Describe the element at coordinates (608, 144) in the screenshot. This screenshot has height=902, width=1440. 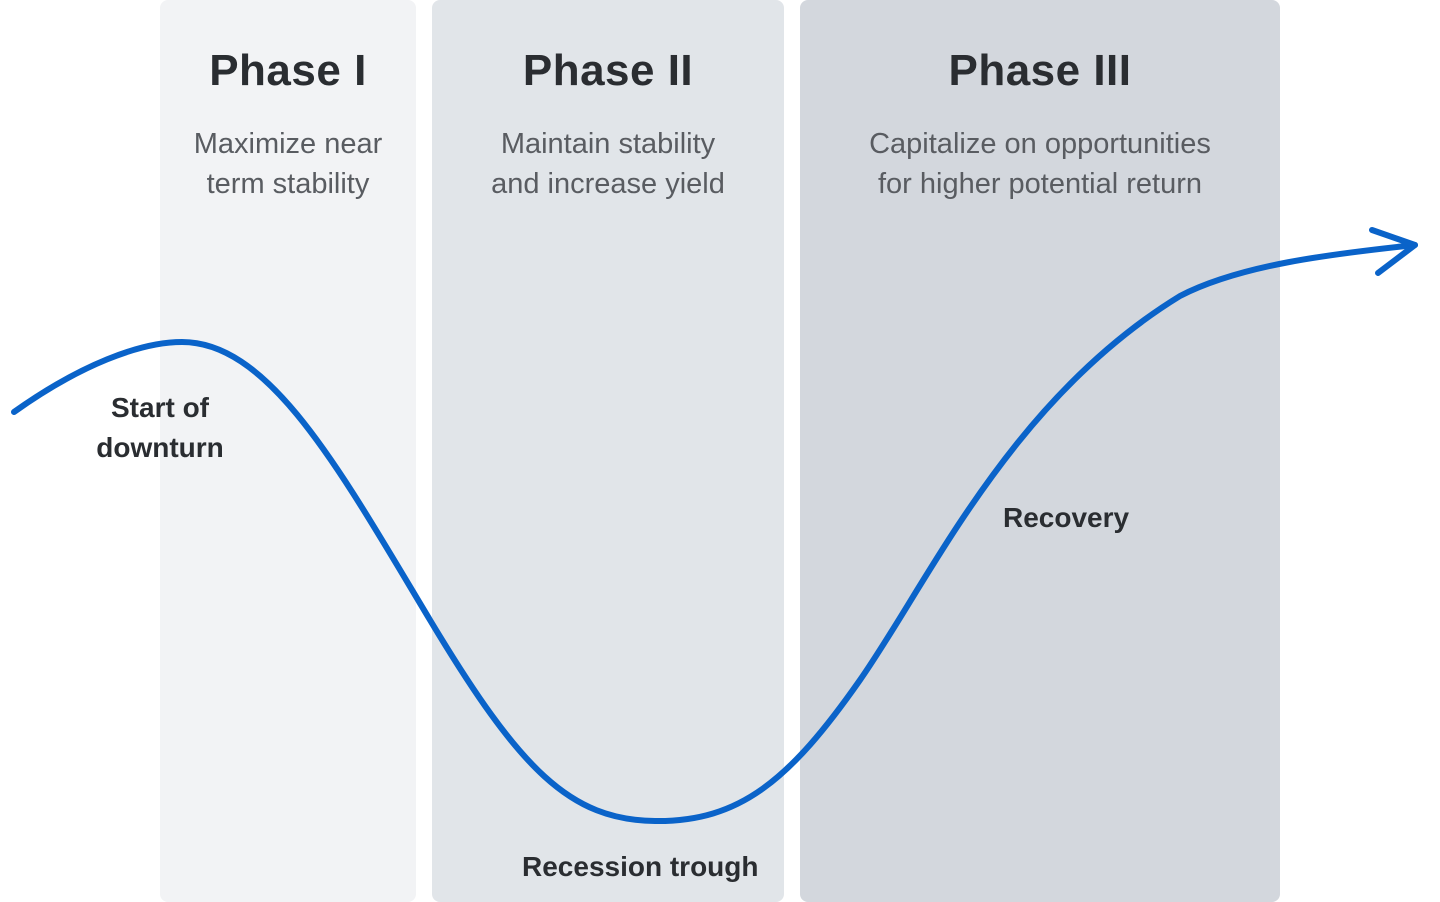
I see `phase-2-description-line-1: Maintain stability` at that location.